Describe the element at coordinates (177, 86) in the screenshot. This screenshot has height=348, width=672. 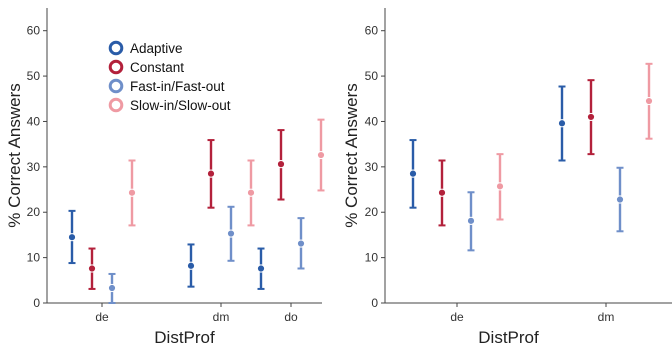
I see `legend-label: Fast-in/Fast-out` at that location.